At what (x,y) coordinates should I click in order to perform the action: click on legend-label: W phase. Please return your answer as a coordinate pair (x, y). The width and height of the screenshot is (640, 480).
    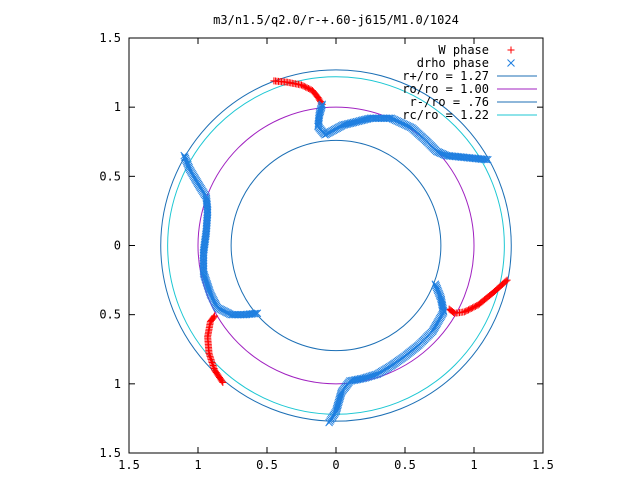
    Looking at the image, I should click on (463, 50).